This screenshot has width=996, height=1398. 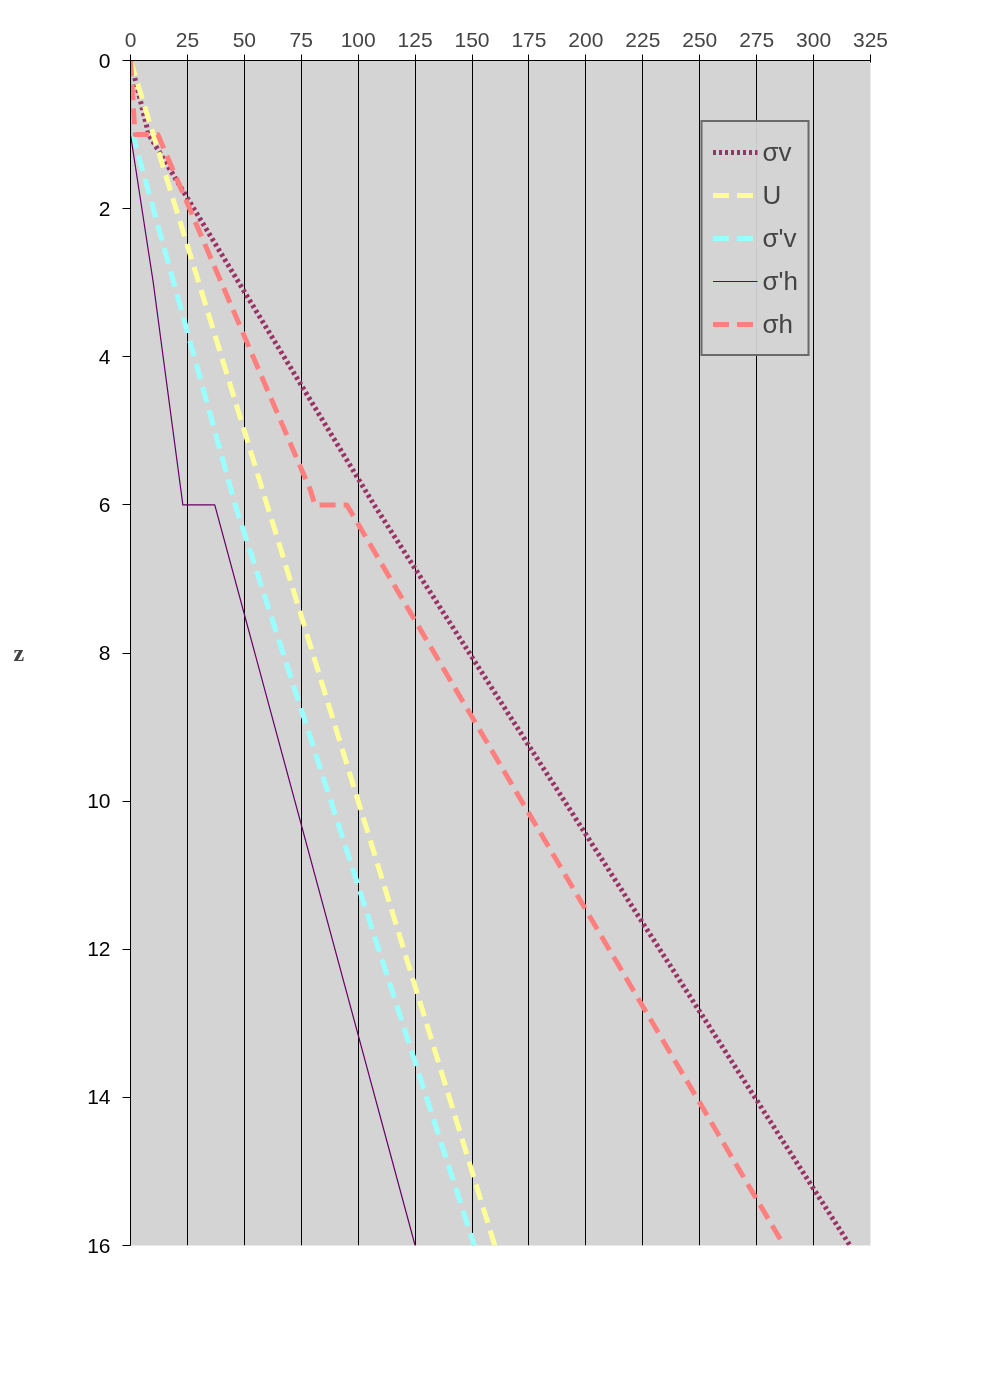 I want to click on y-tick-label: 12, so click(x=99, y=949).